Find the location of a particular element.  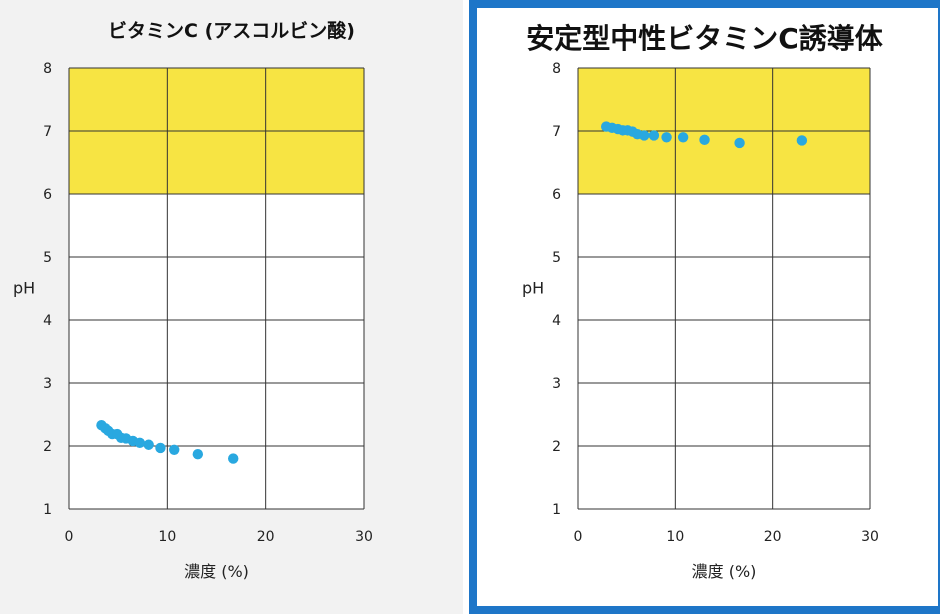

right-y-tick-label: 5 is located at coordinates (556, 258).